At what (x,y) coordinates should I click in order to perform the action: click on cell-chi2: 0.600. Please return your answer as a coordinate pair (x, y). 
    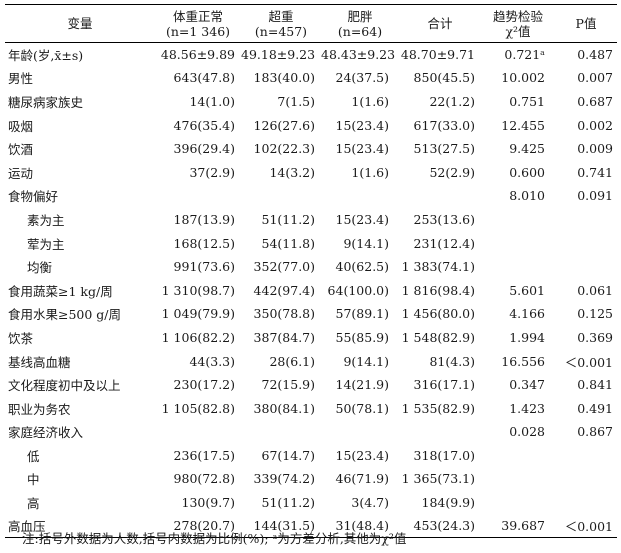
    Looking at the image, I should click on (527, 172).